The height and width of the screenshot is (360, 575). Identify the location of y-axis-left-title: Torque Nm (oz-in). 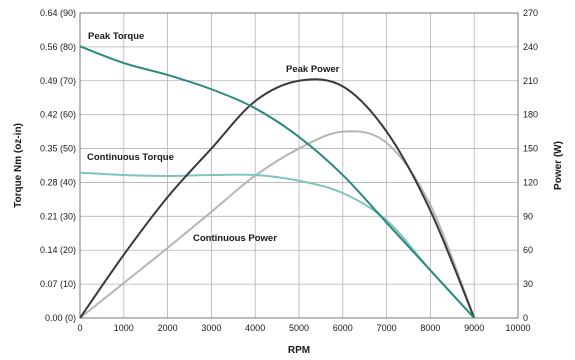
(18, 165).